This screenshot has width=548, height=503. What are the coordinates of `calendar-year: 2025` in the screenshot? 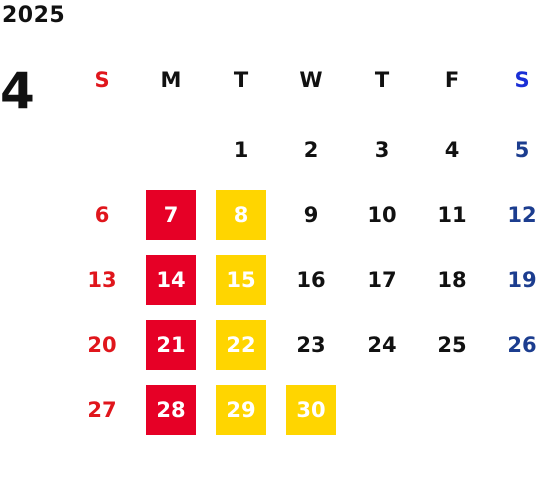 It's located at (34, 15).